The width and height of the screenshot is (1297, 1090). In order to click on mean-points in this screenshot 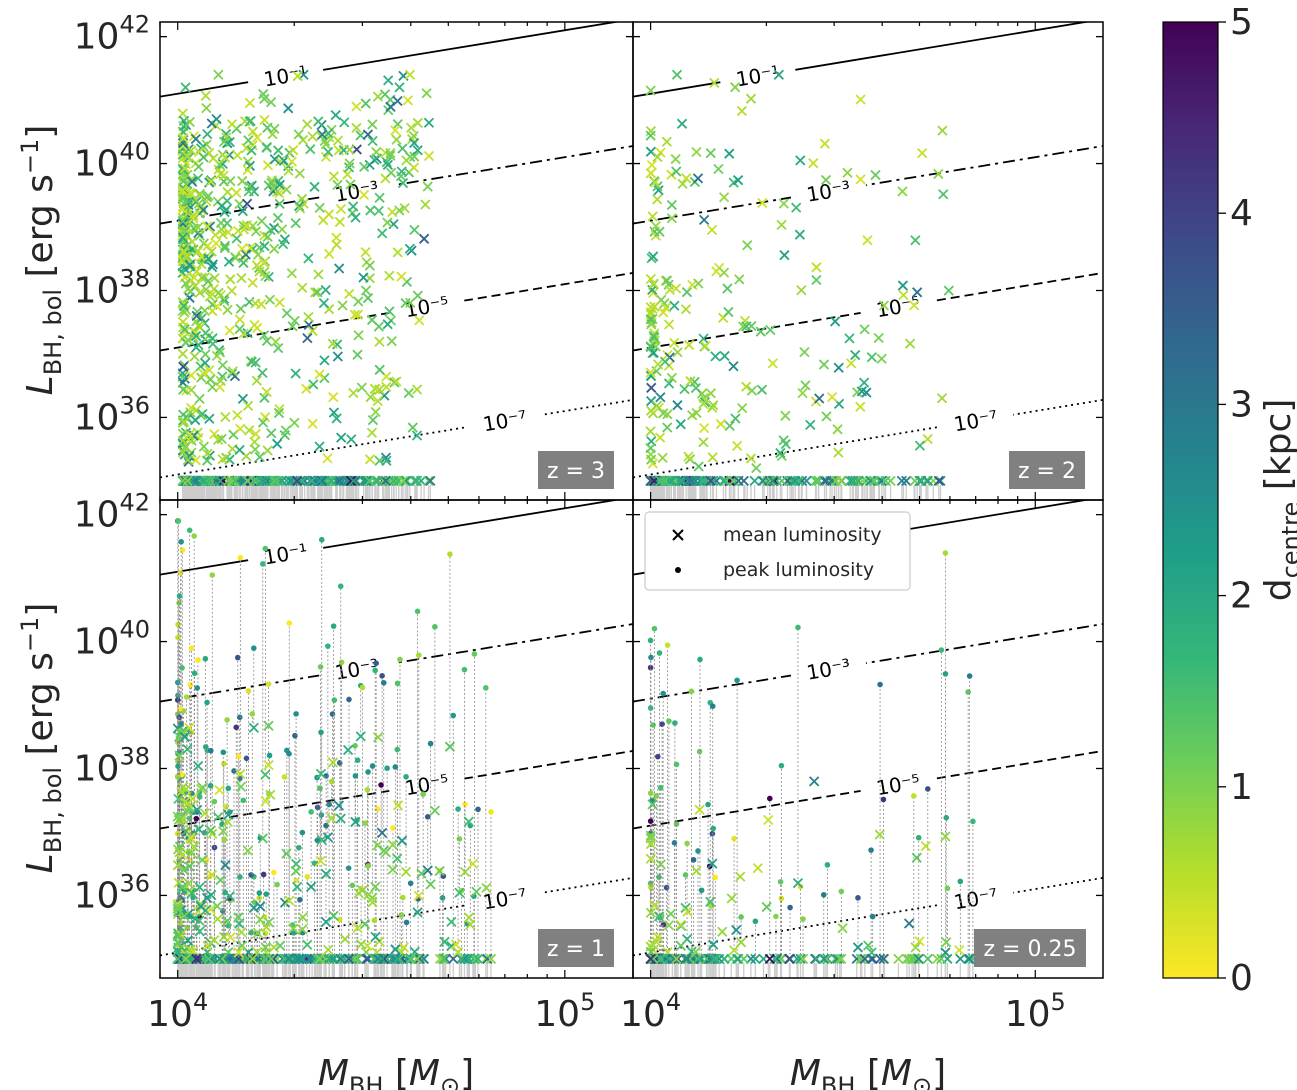, I will do `click(812, 870)`.